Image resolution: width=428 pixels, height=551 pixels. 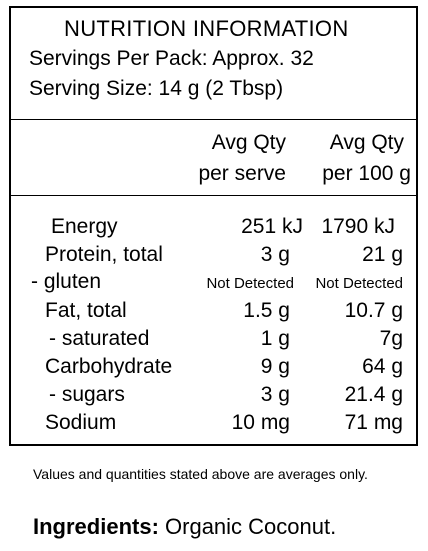 I want to click on panel-title: NUTRITION INFORMATION, so click(x=206, y=28).